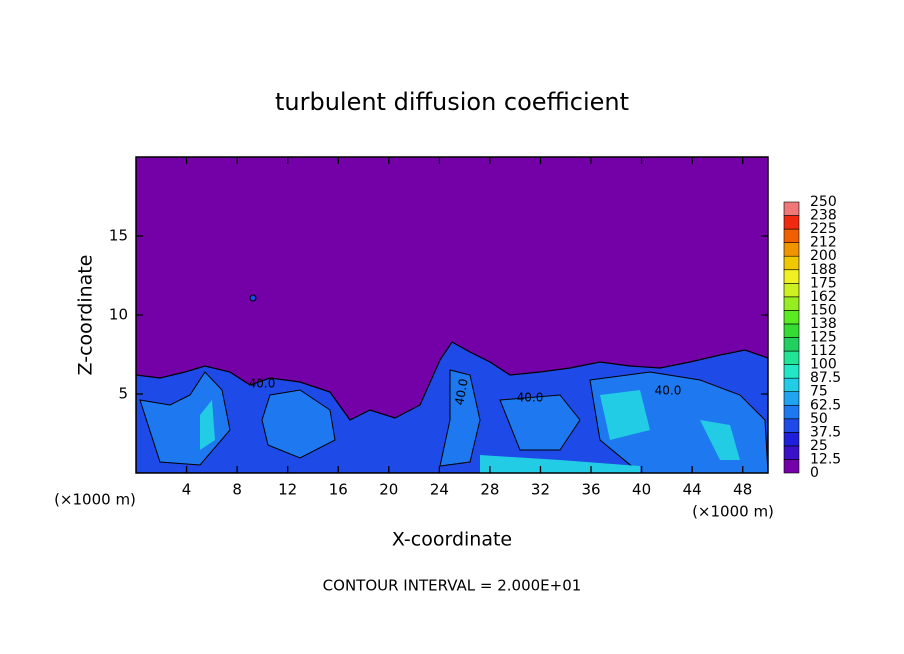 The height and width of the screenshot is (654, 904). Describe the element at coordinates (819, 392) in the screenshot. I see `colorbar-label: 75` at that location.